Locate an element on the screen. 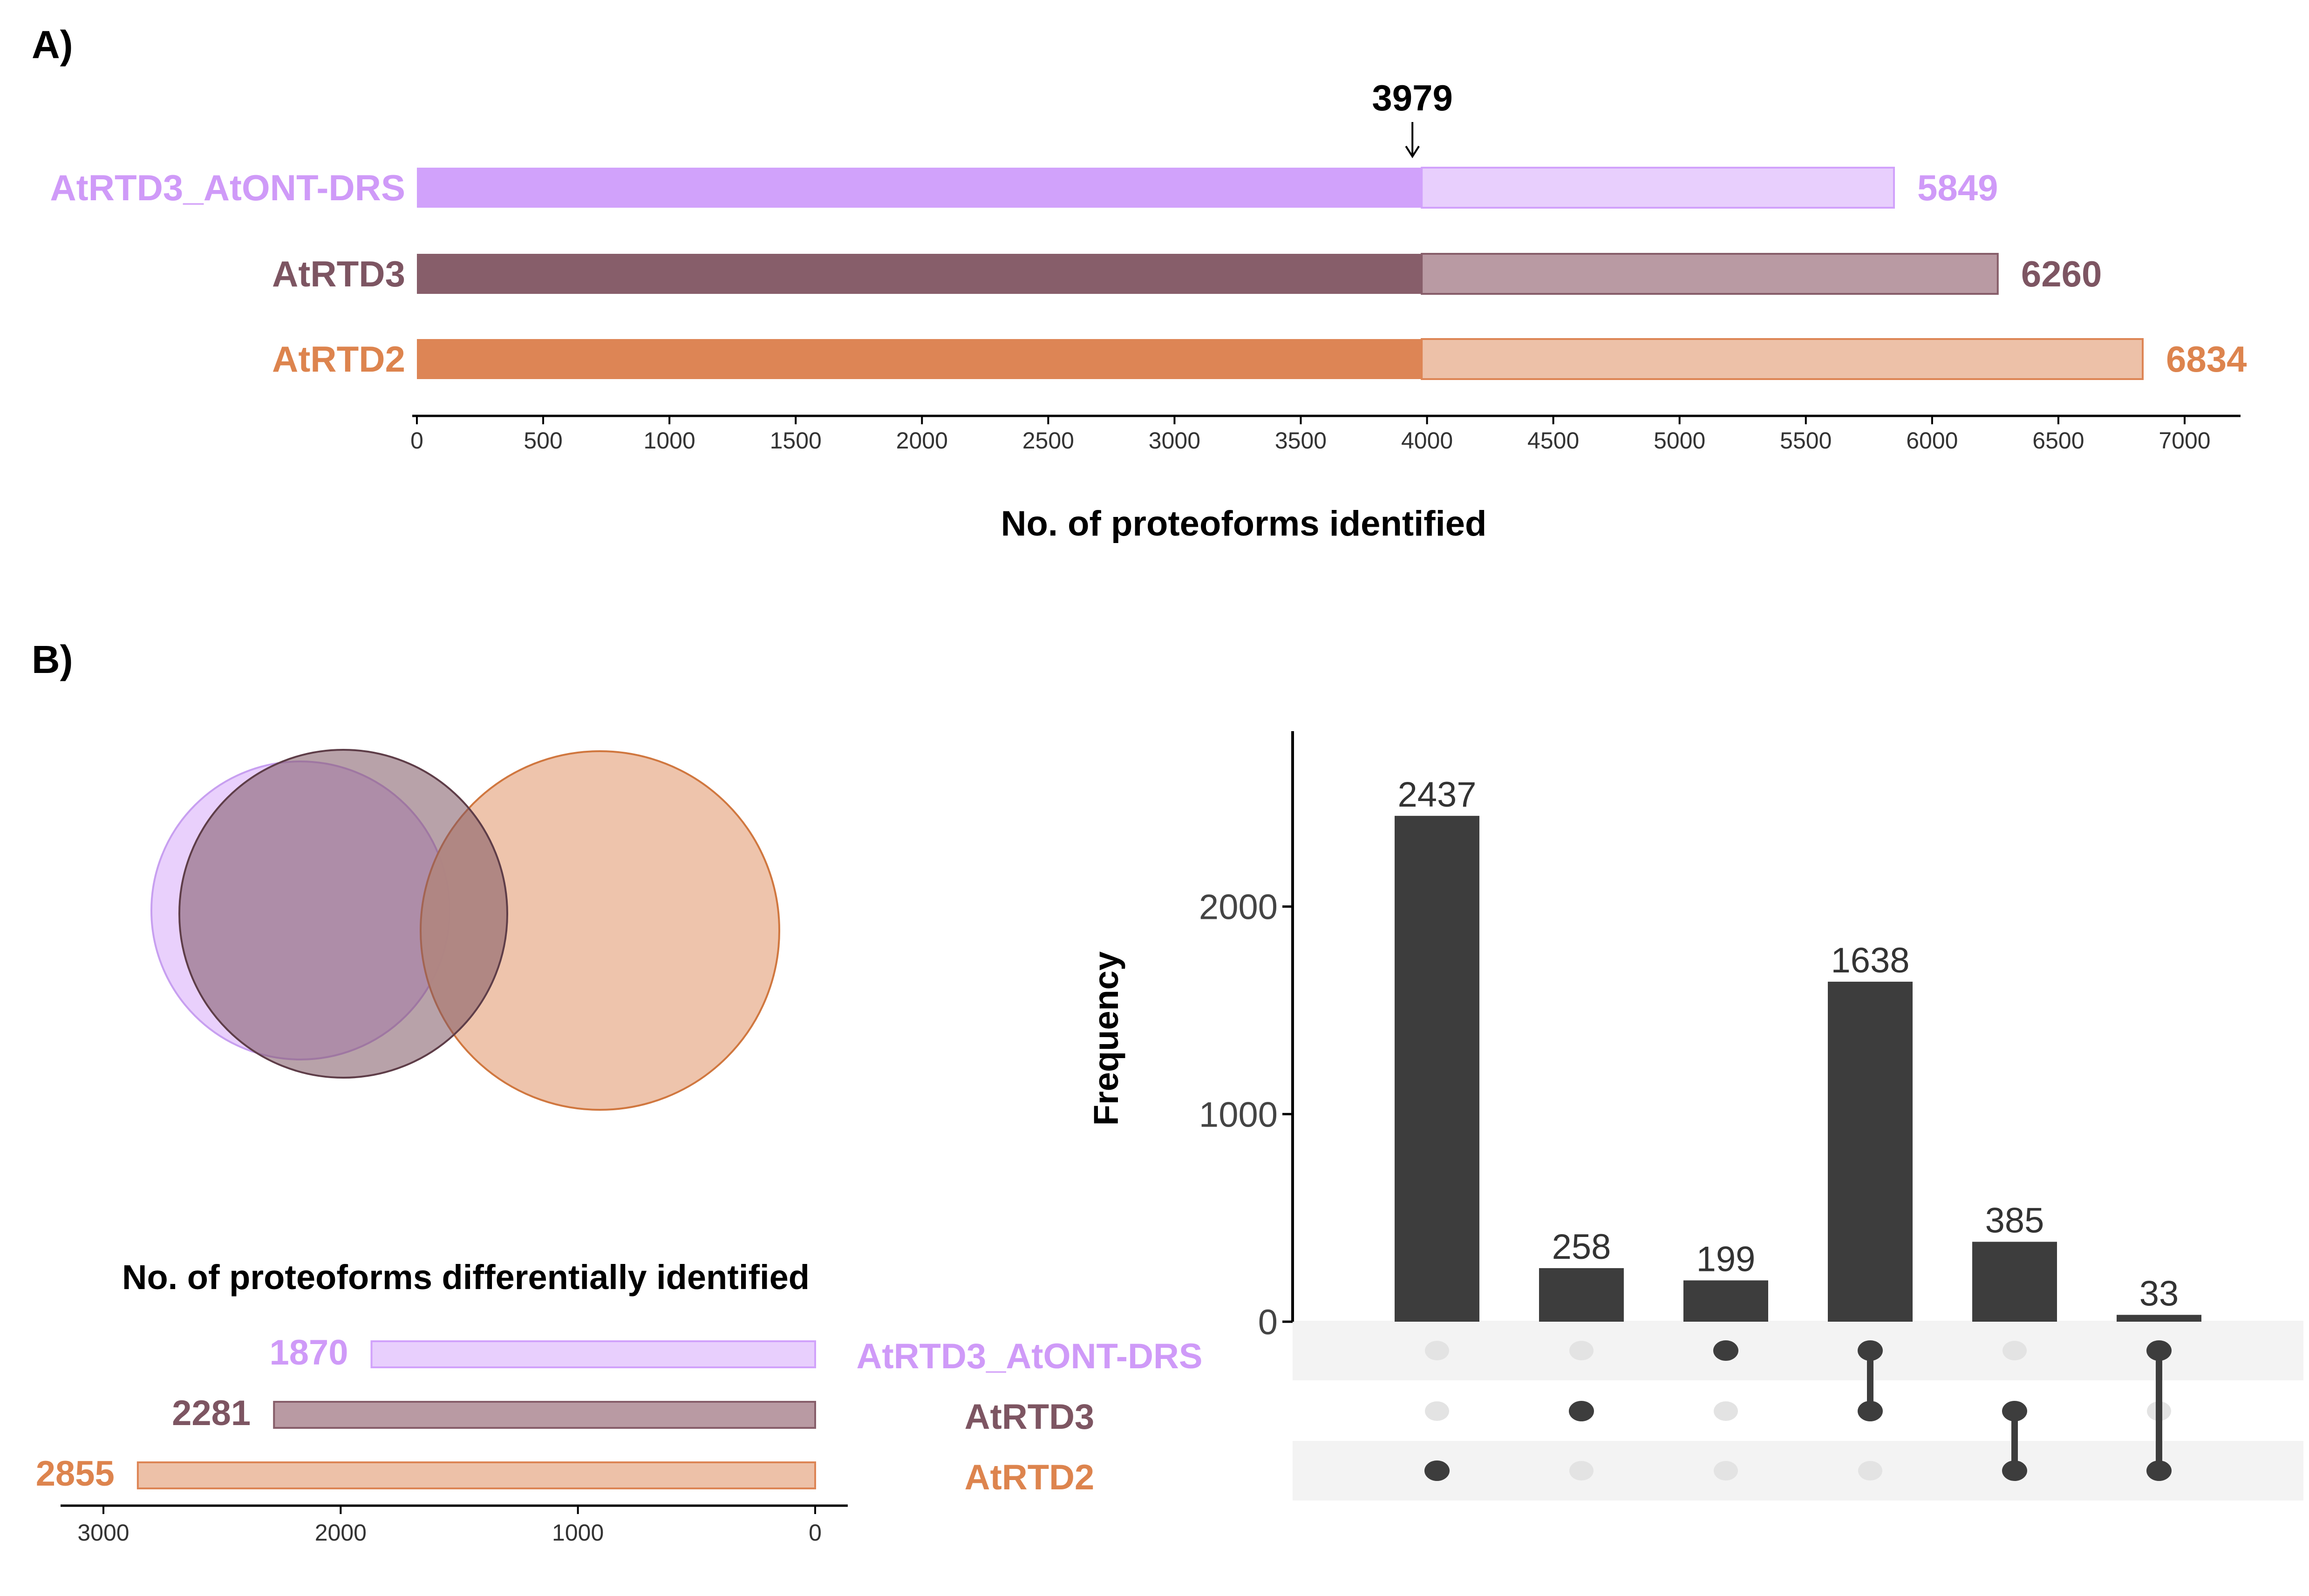 This screenshot has height=1596, width=2309. shared-annotation: 3979 is located at coordinates (1412, 98).